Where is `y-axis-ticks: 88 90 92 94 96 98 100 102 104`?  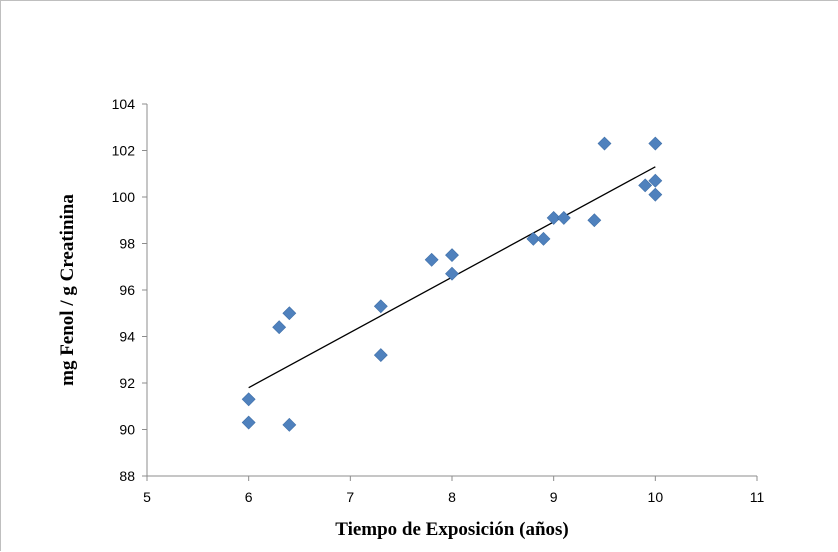 y-axis-ticks: 88 90 92 94 96 98 100 102 104 is located at coordinates (129, 290).